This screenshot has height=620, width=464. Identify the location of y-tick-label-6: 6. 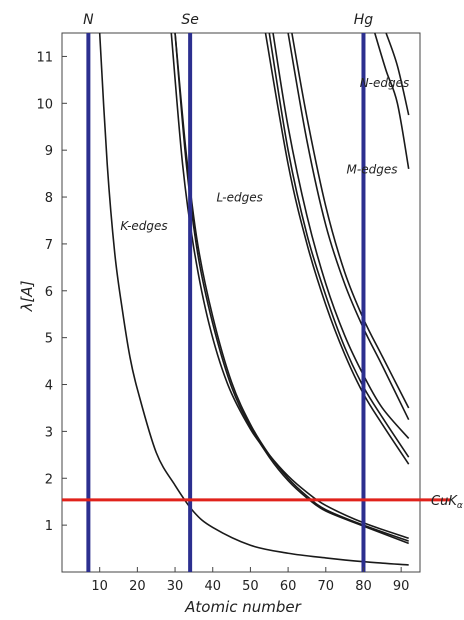
(49, 292).